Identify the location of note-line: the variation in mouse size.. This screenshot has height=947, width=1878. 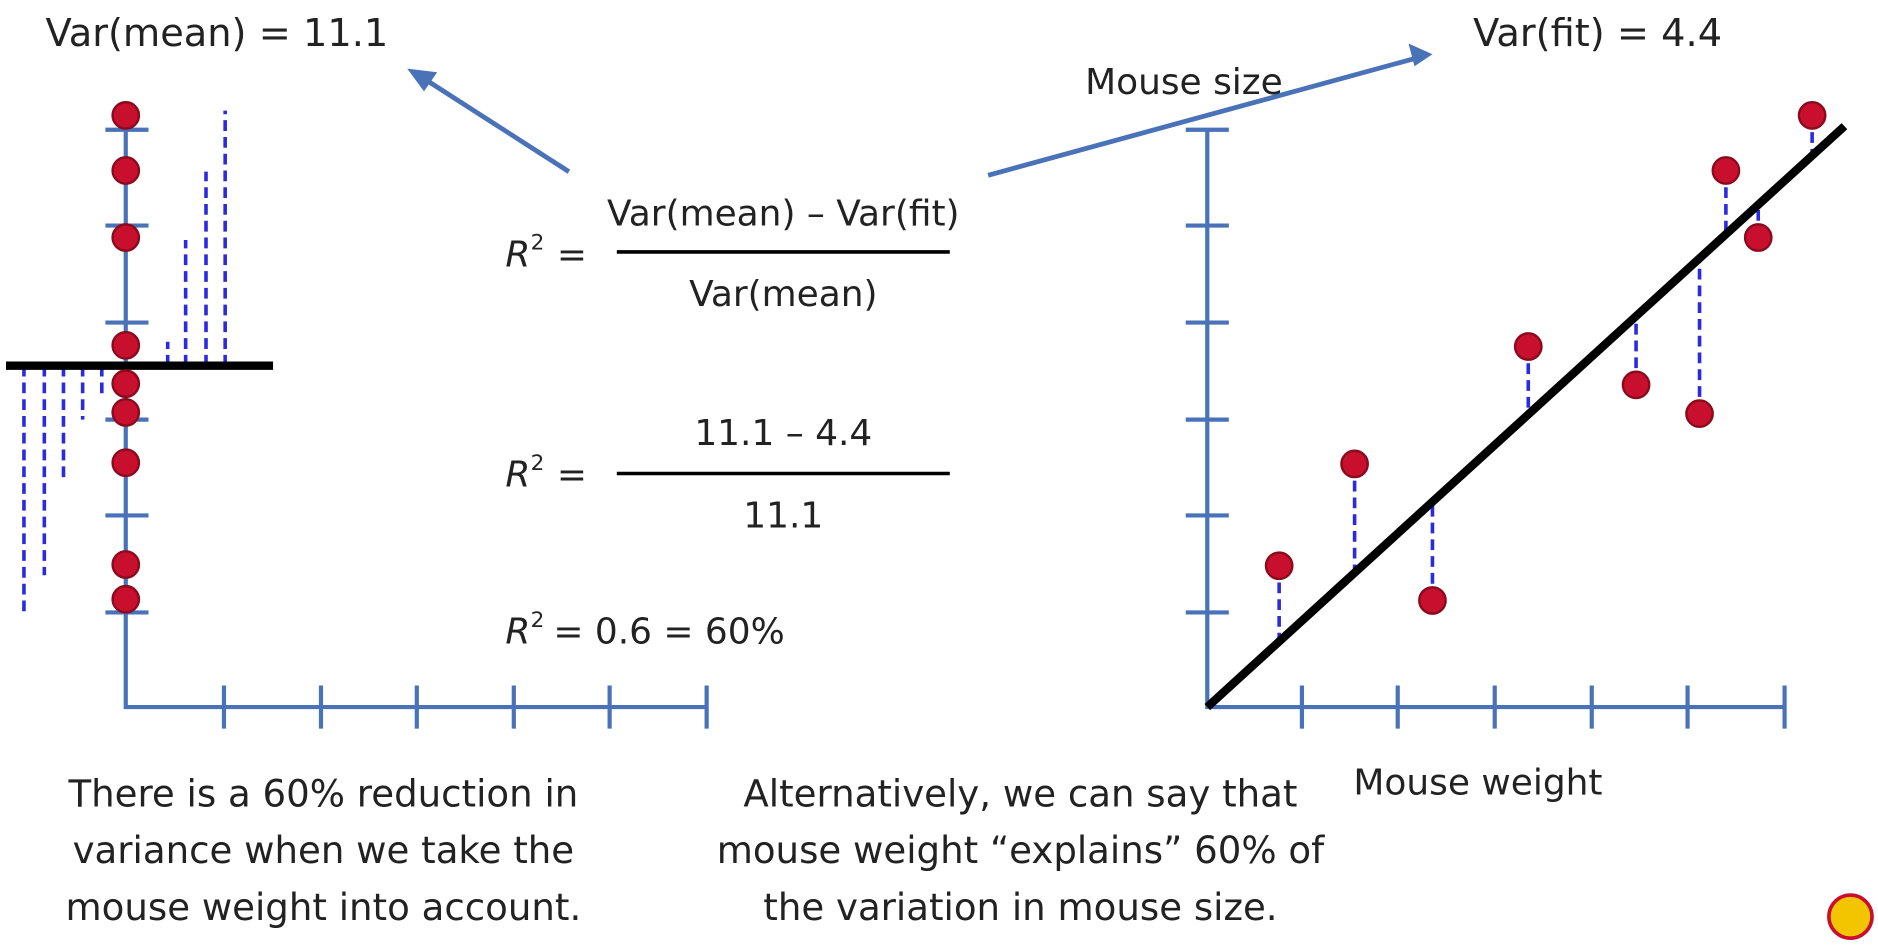
(1020, 907).